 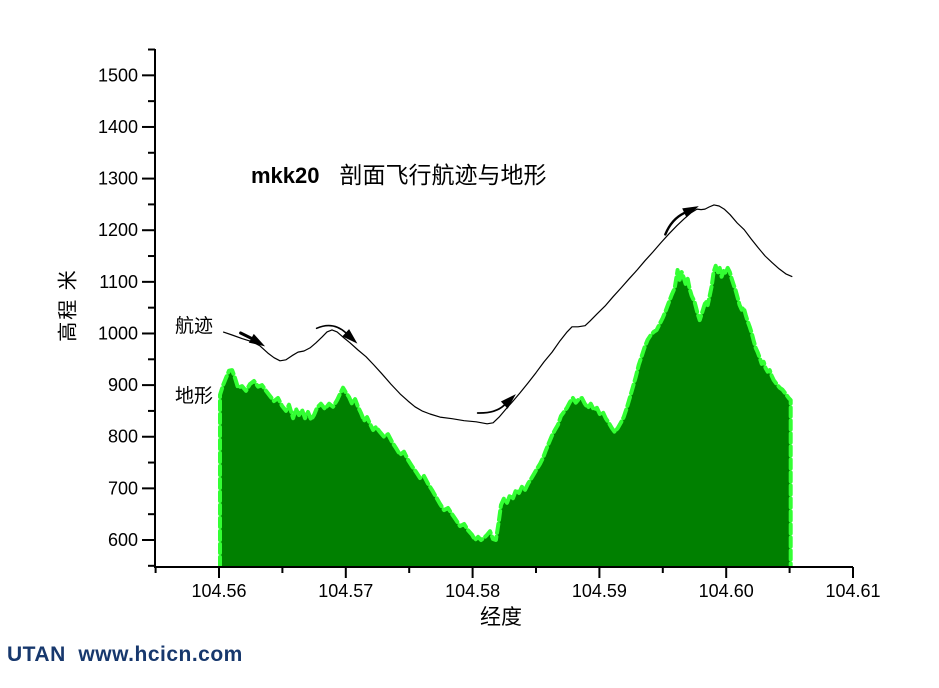 I want to click on y-tick-label: 1200, so click(x=118, y=230).